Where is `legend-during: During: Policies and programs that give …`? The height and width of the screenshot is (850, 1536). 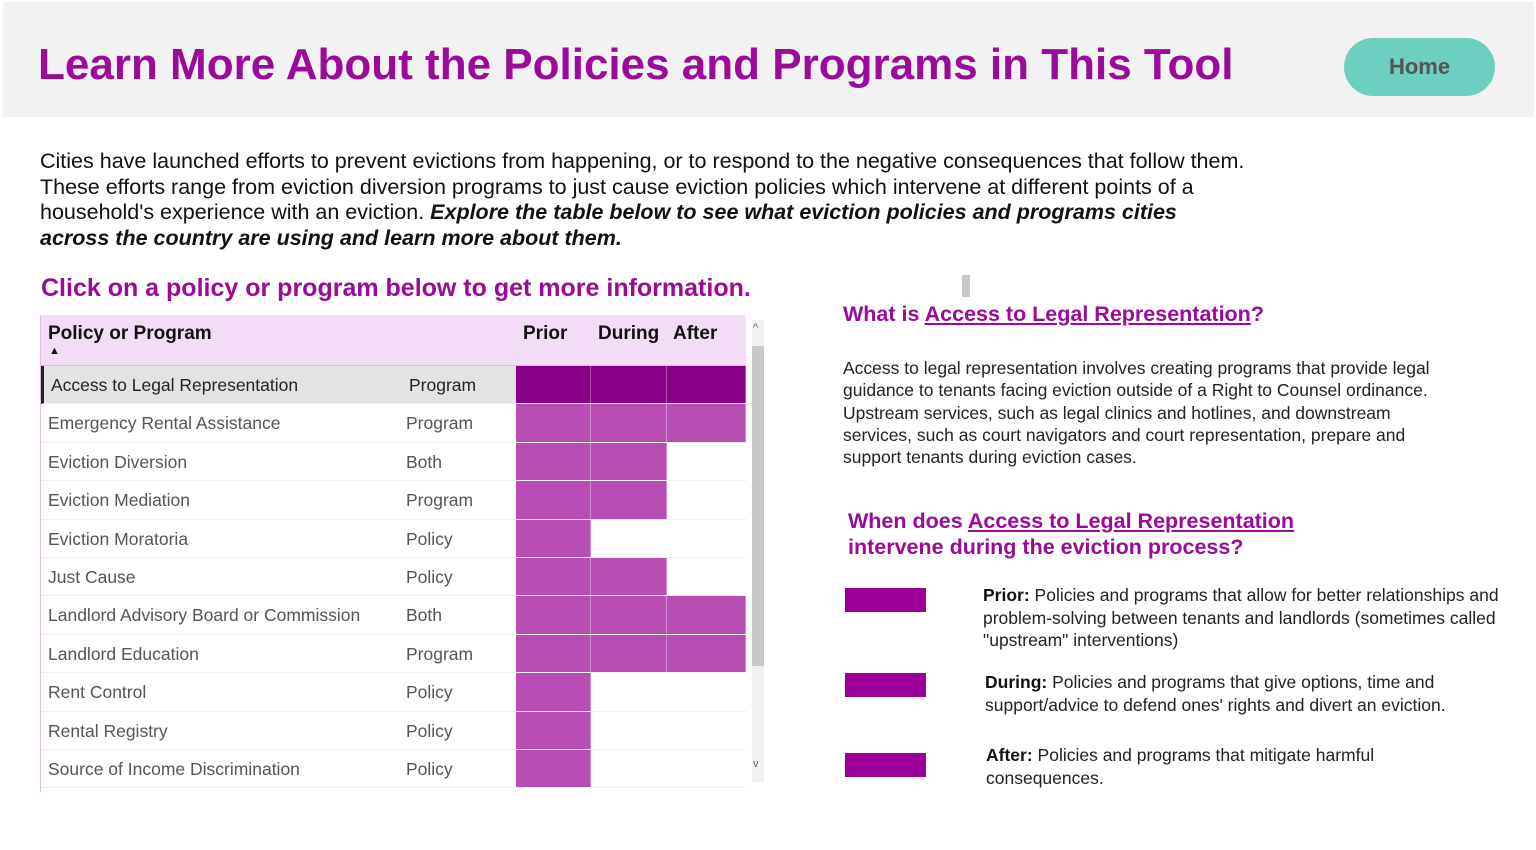 legend-during: During: Policies and programs that give … is located at coordinates (1260, 693).